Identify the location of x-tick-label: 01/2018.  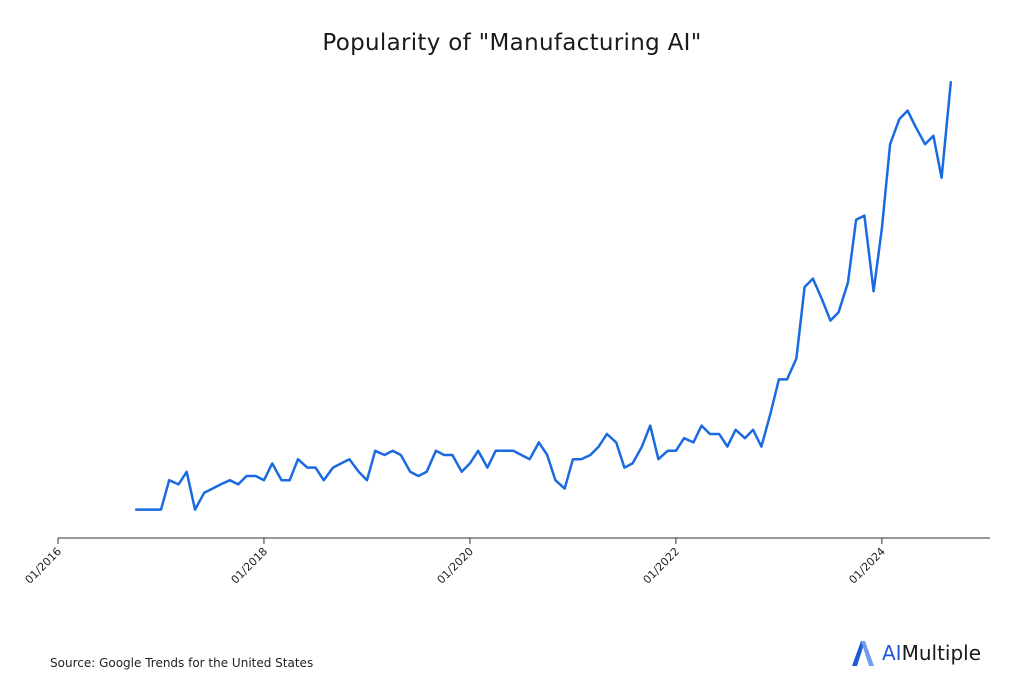
(250, 566).